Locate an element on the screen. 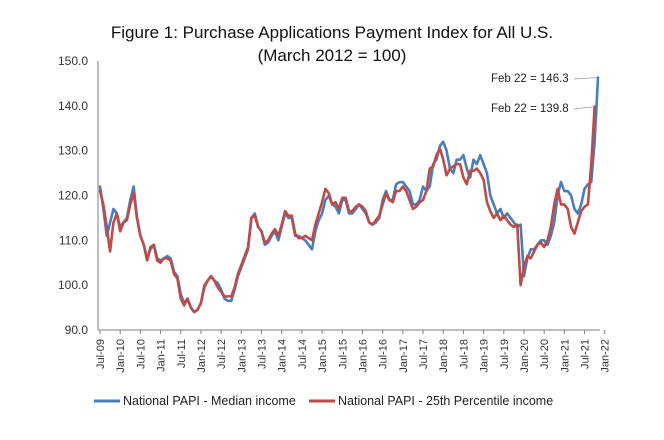  x-tick-label-jan-20: Jan-20 is located at coordinates (525, 356).